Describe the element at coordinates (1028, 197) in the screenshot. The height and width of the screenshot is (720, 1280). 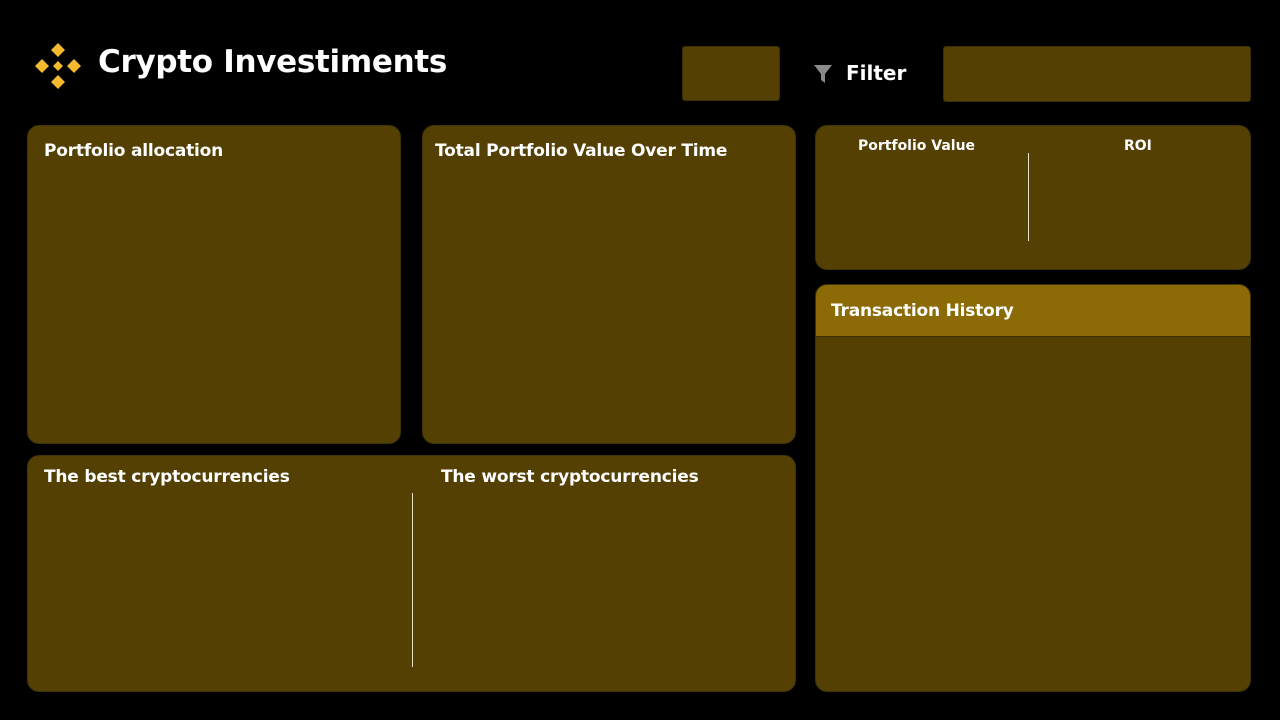
I see `kpi-divider` at that location.